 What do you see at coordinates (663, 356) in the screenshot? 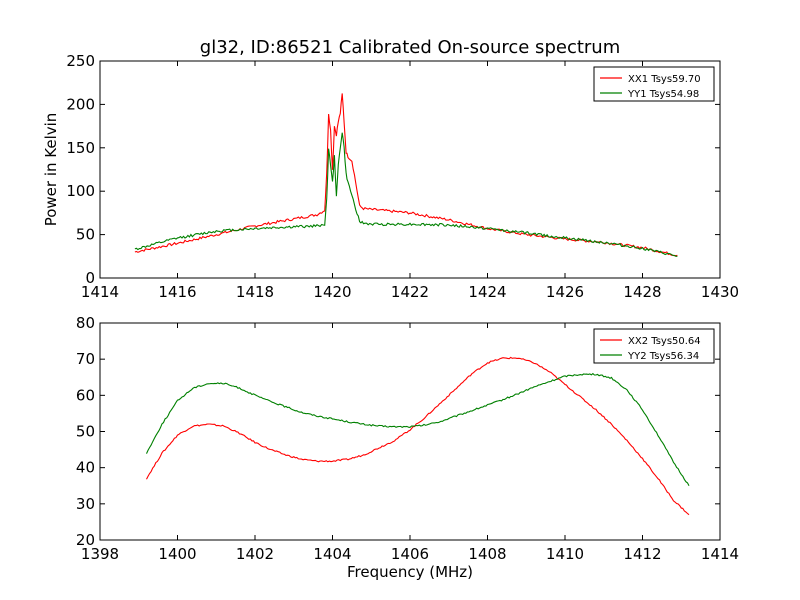
I see `legend-label: YY2 Tsys56.34` at bounding box center [663, 356].